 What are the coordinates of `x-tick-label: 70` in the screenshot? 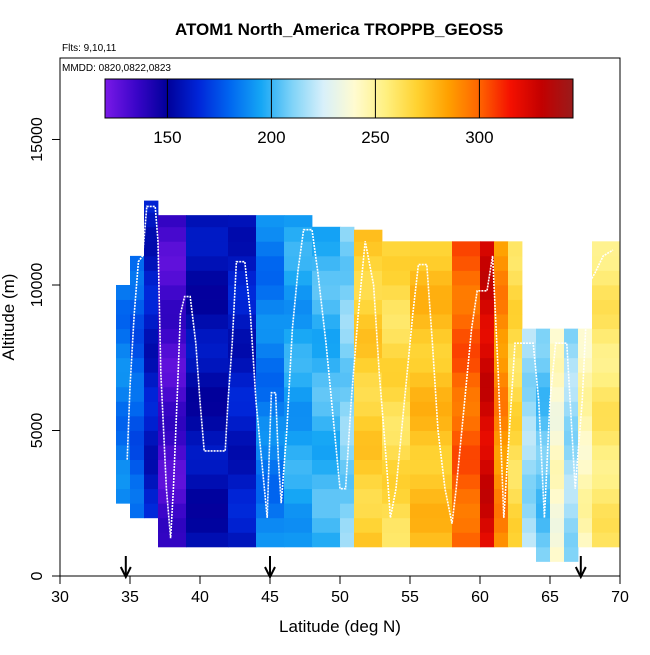 It's located at (620, 597).